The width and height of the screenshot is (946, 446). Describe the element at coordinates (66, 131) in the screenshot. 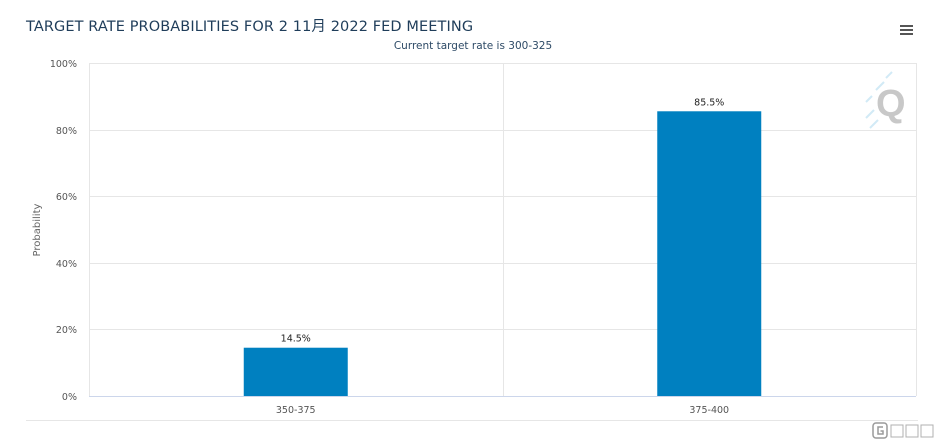

I see `y-tick-label: 80%` at that location.